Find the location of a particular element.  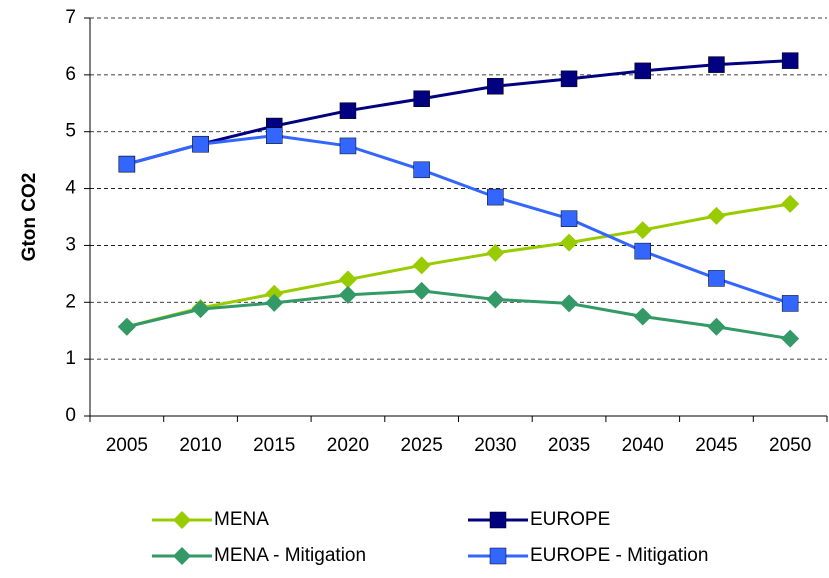

y-tick-label: 6 is located at coordinates (70, 74).